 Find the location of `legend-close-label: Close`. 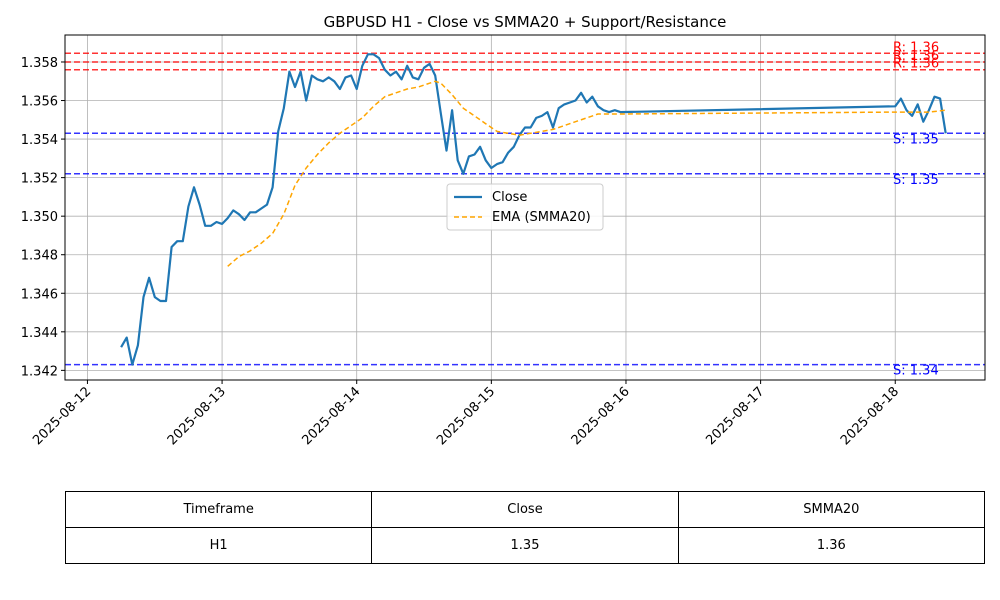

legend-close-label: Close is located at coordinates (509, 197).